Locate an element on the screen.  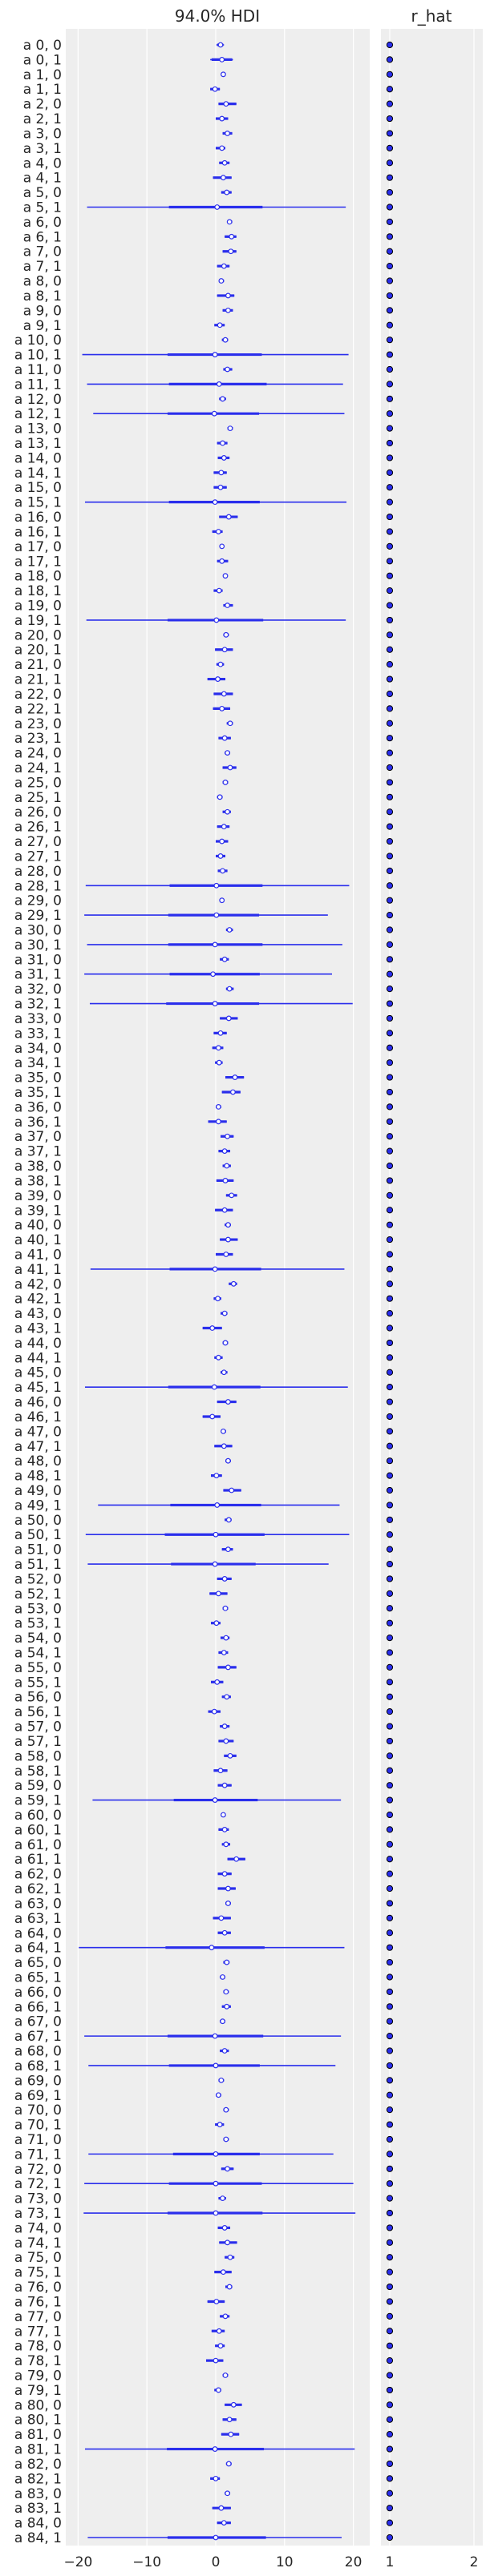
hdi-xtick-label: 20 is located at coordinates (353, 2562).